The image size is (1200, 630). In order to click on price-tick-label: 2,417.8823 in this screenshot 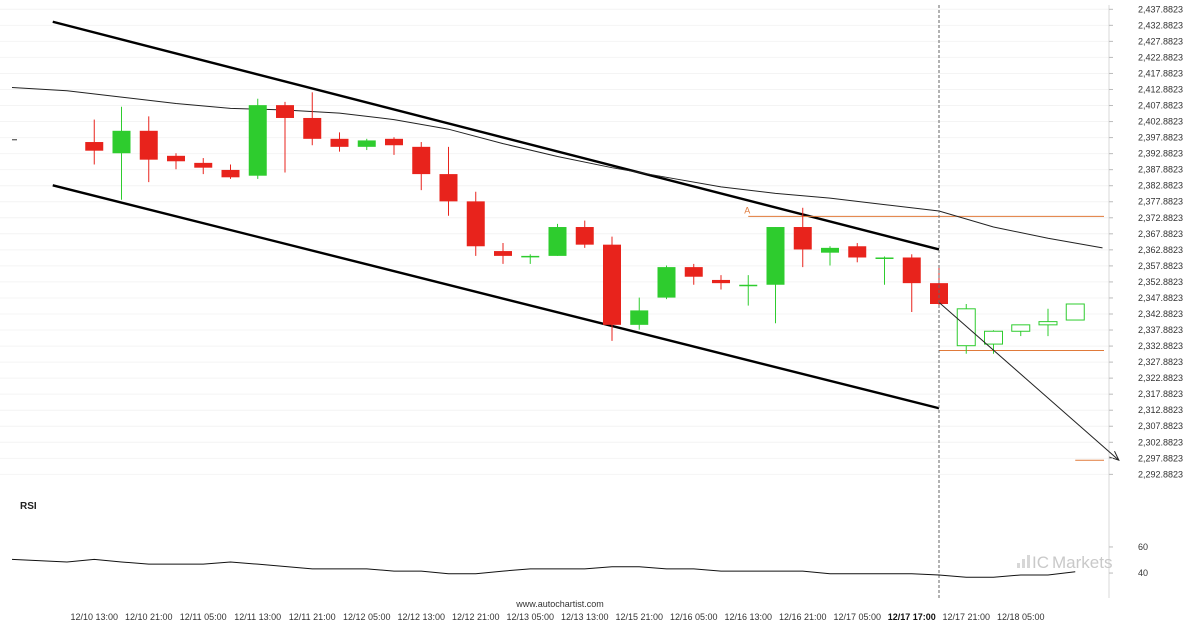, I will do `click(1160, 73)`.